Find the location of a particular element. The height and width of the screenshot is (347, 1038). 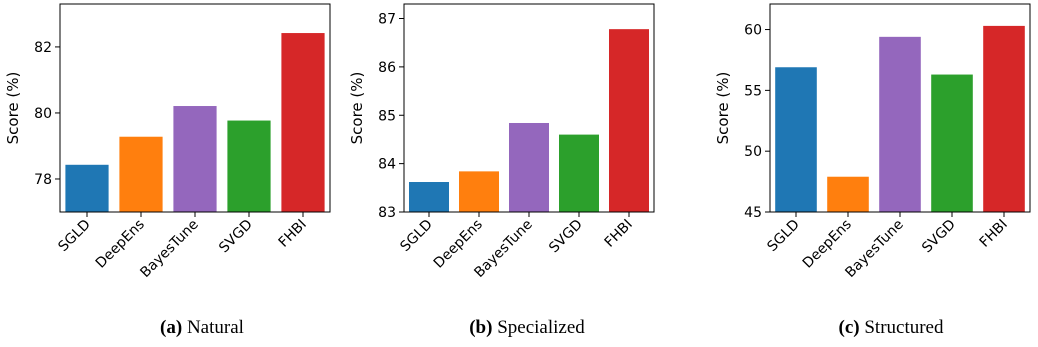

caption-label: (c) is located at coordinates (849, 327).